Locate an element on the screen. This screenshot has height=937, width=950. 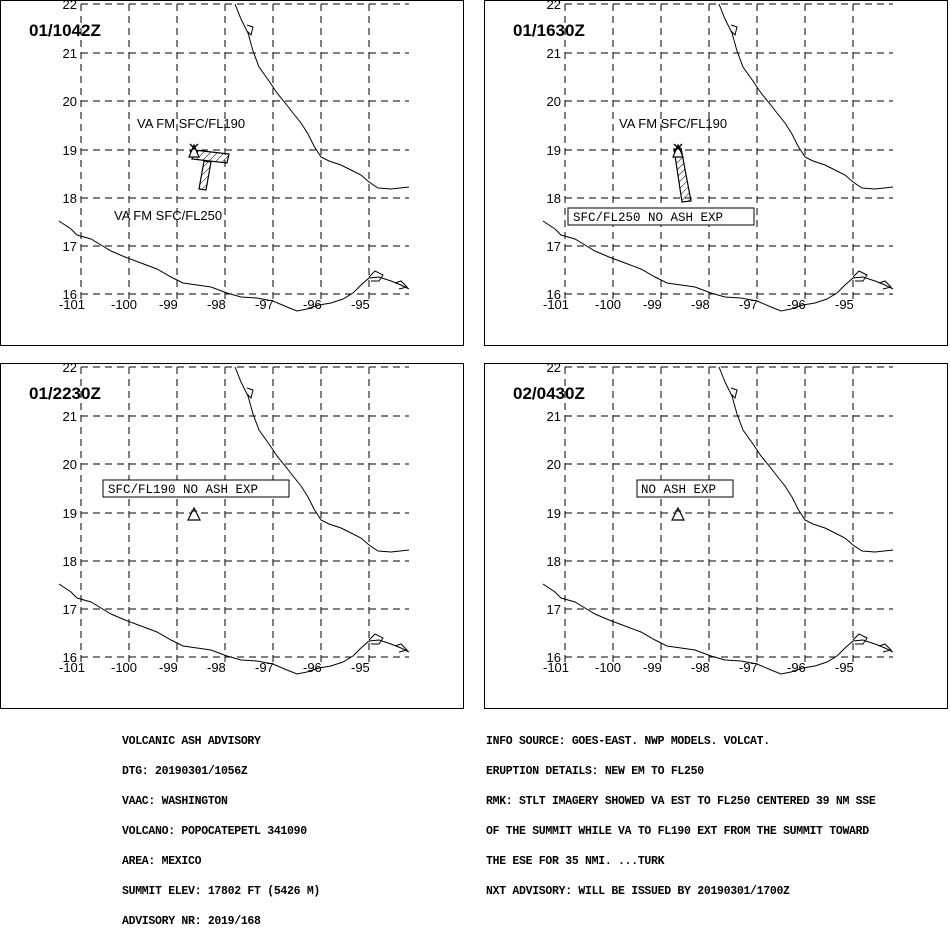
advisory-line: VOLCANIC ASH ADVISORY is located at coordinates (191, 741).